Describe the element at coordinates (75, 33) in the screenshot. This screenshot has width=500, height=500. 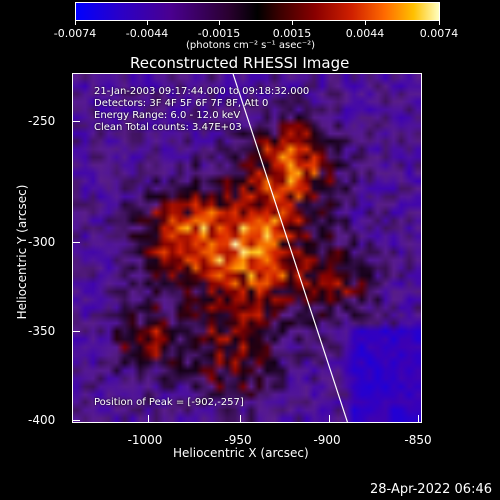
I see `colorbar-tick-label: -0.0074` at that location.